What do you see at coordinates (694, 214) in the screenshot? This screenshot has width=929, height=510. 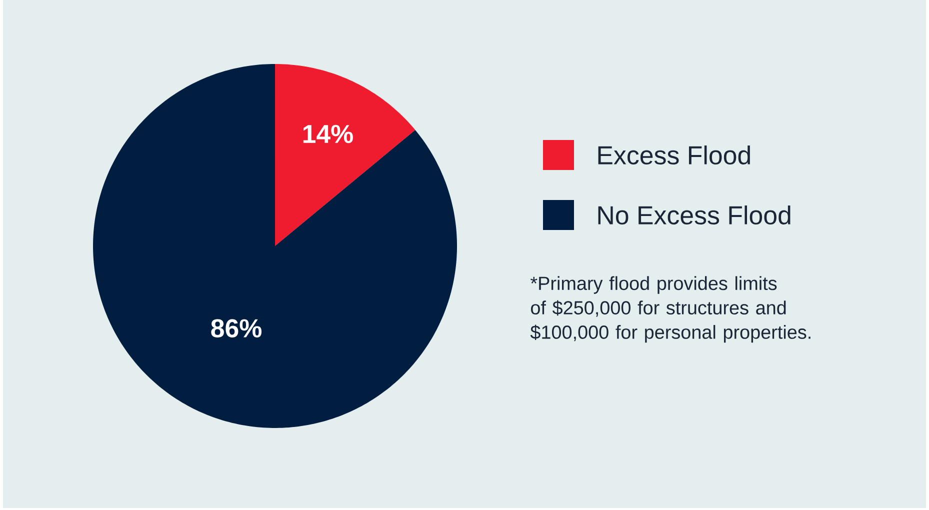 I see `legend-label: No Excess Flood` at bounding box center [694, 214].